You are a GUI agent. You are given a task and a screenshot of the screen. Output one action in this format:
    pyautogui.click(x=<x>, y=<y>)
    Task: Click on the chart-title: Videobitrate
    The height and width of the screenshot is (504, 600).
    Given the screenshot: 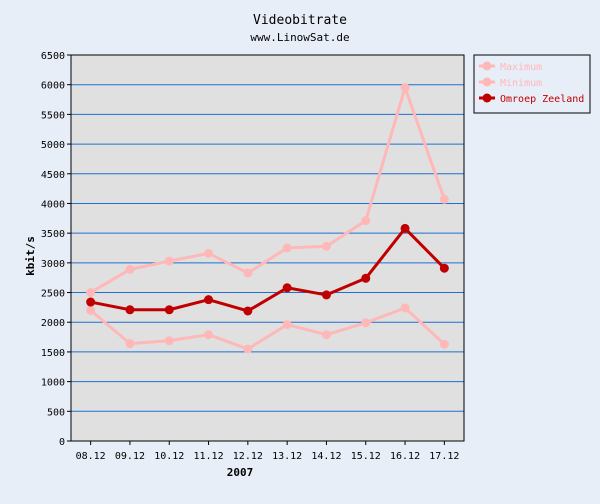 What is the action you would take?
    pyautogui.click(x=300, y=20)
    